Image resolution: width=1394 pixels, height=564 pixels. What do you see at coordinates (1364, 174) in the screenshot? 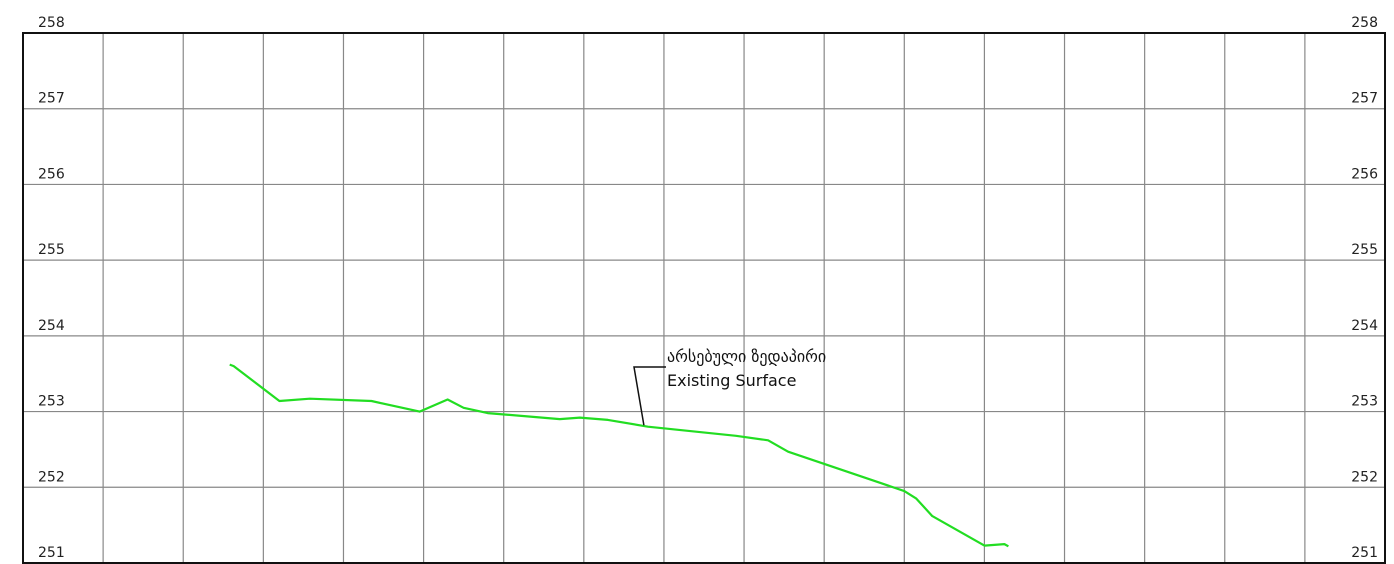
I see `y-tick-label-right: 256` at bounding box center [1364, 174].